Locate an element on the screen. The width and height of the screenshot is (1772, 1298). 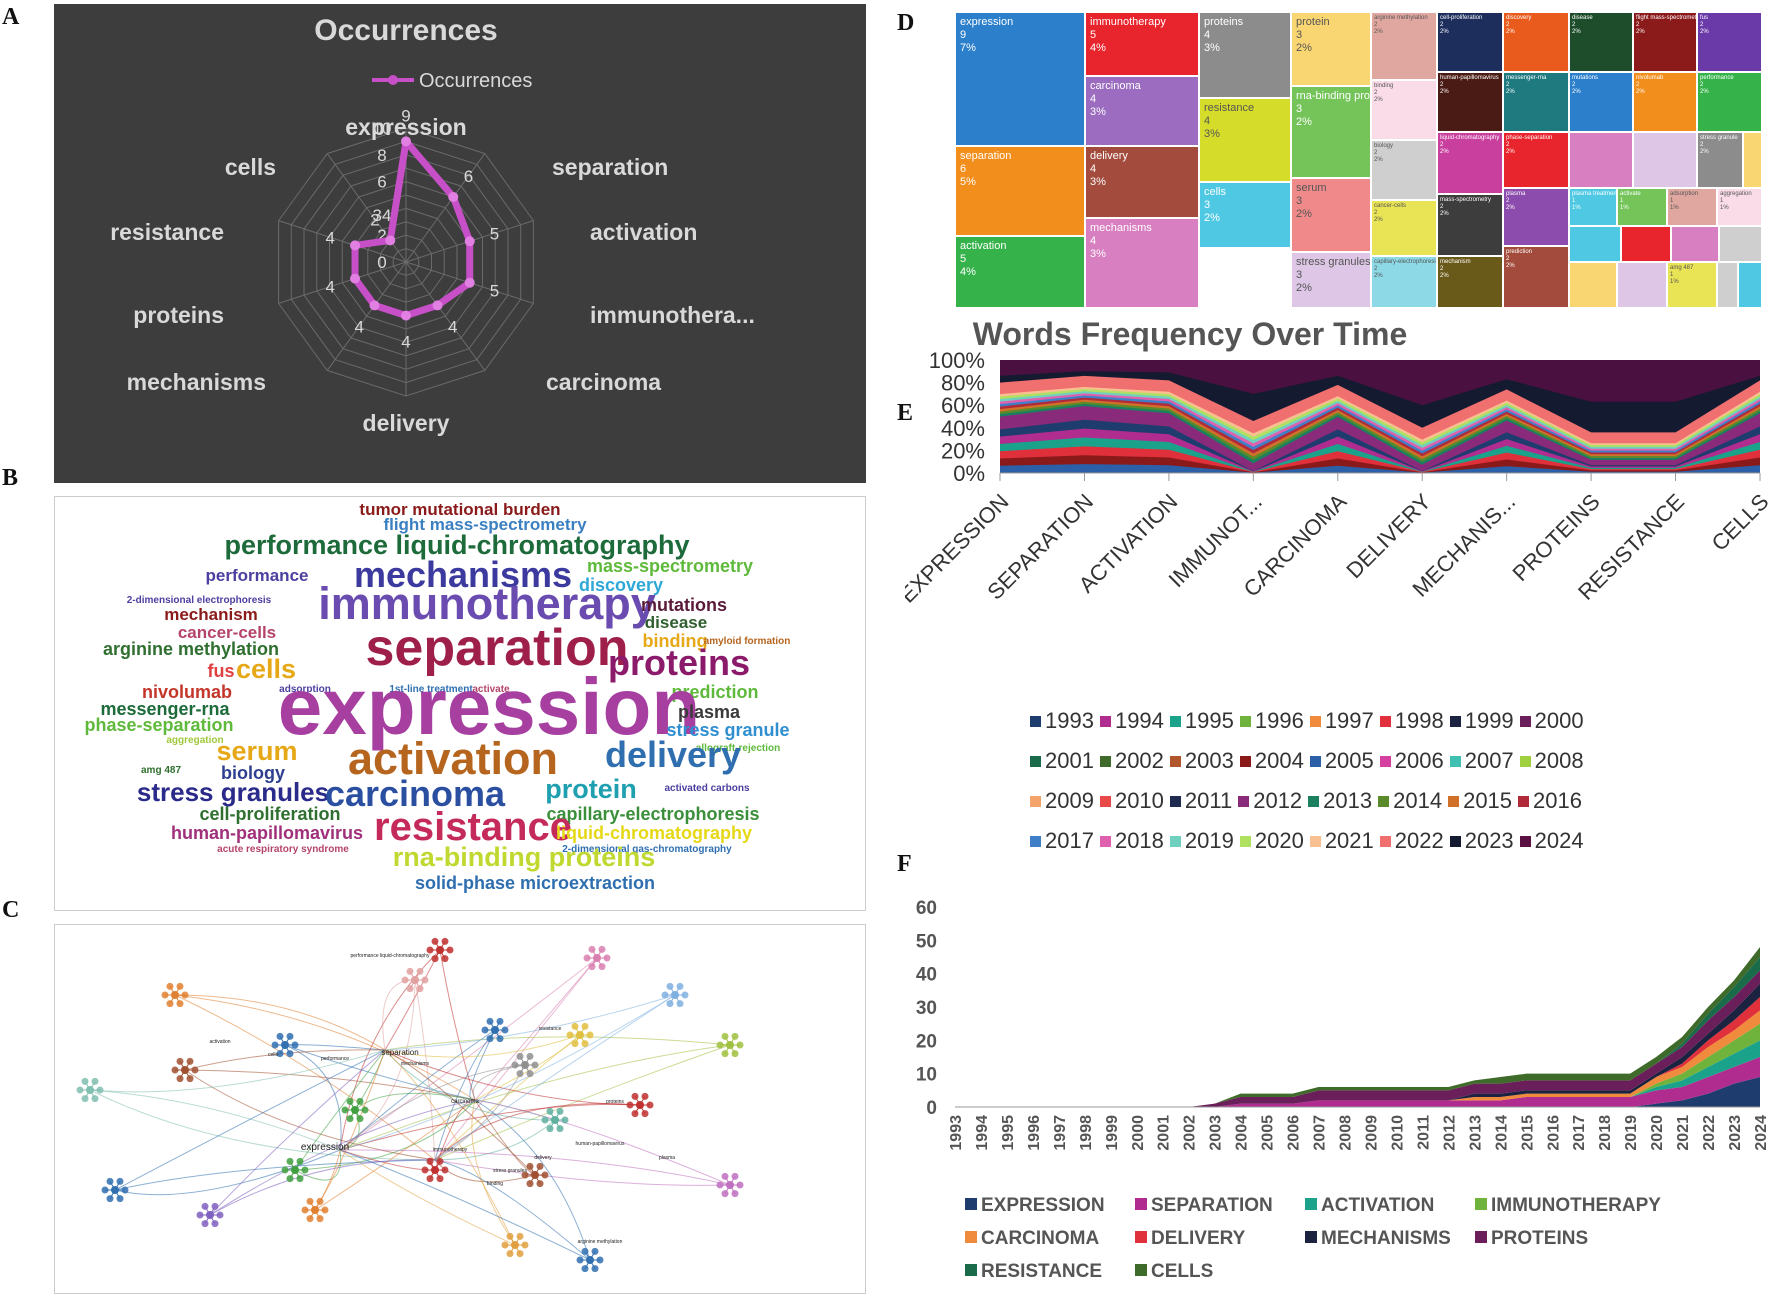
axis-label-1: separation is located at coordinates (610, 167).